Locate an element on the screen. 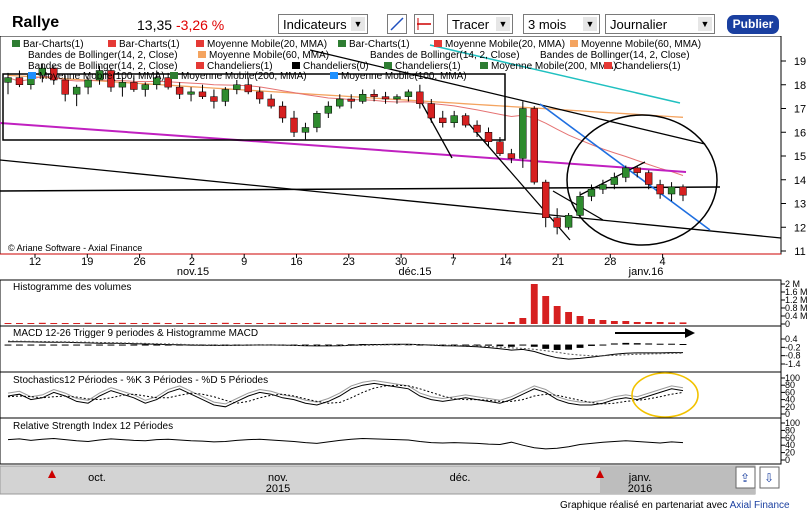 This screenshot has width=811, height=525. rsi-title: Relative Strength Index 12 Périodes is located at coordinates (93, 426).